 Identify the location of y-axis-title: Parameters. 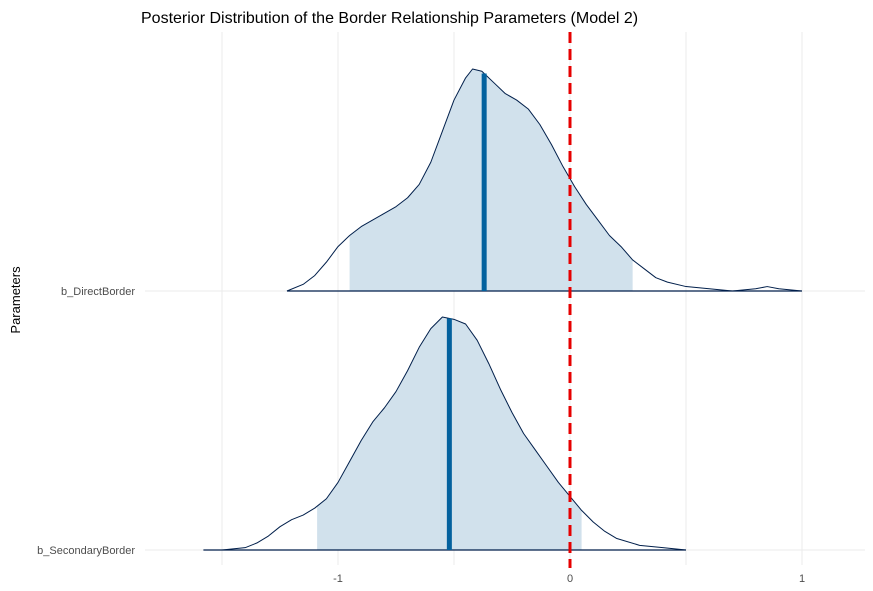
(15, 300).